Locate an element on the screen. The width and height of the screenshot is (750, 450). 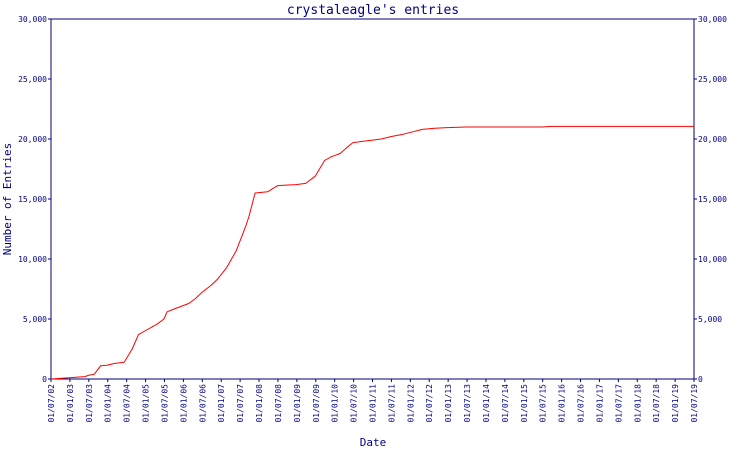
x-tick-label: 01/01/11 is located at coordinates (373, 403).